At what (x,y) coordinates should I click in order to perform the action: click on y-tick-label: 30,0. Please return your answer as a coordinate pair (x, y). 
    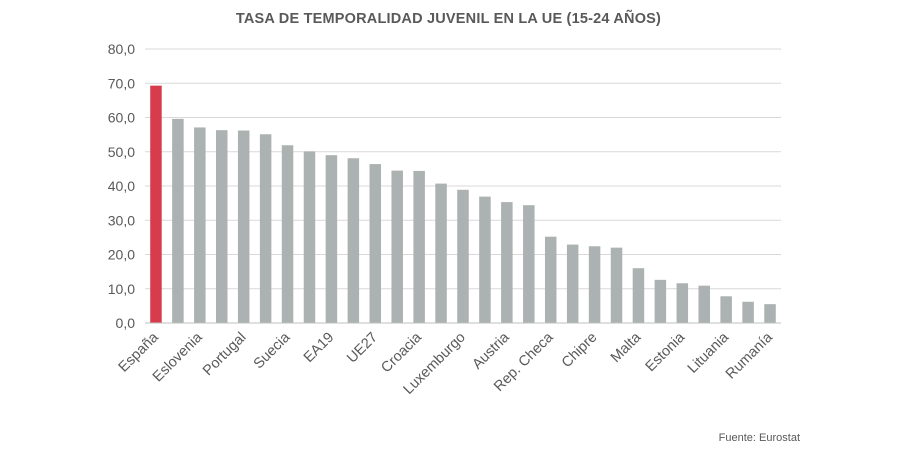
    Looking at the image, I should click on (121, 220).